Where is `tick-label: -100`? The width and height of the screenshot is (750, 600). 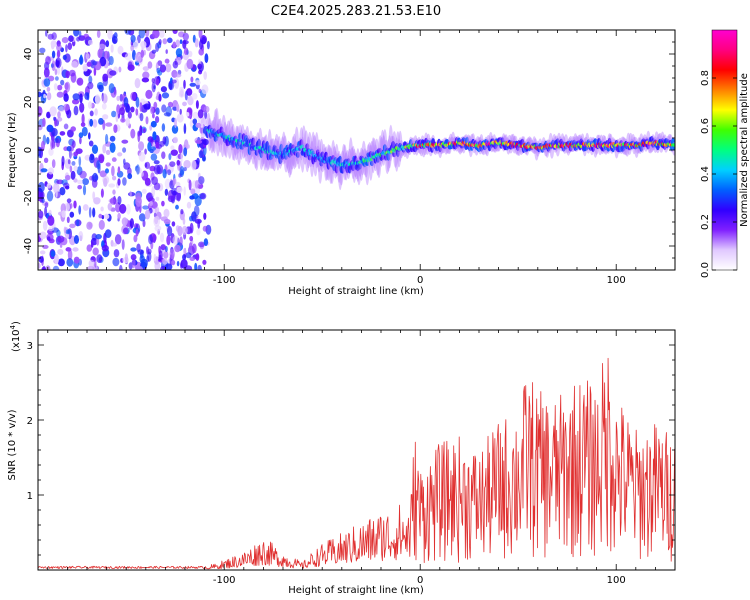
tick-label: -100 is located at coordinates (224, 580).